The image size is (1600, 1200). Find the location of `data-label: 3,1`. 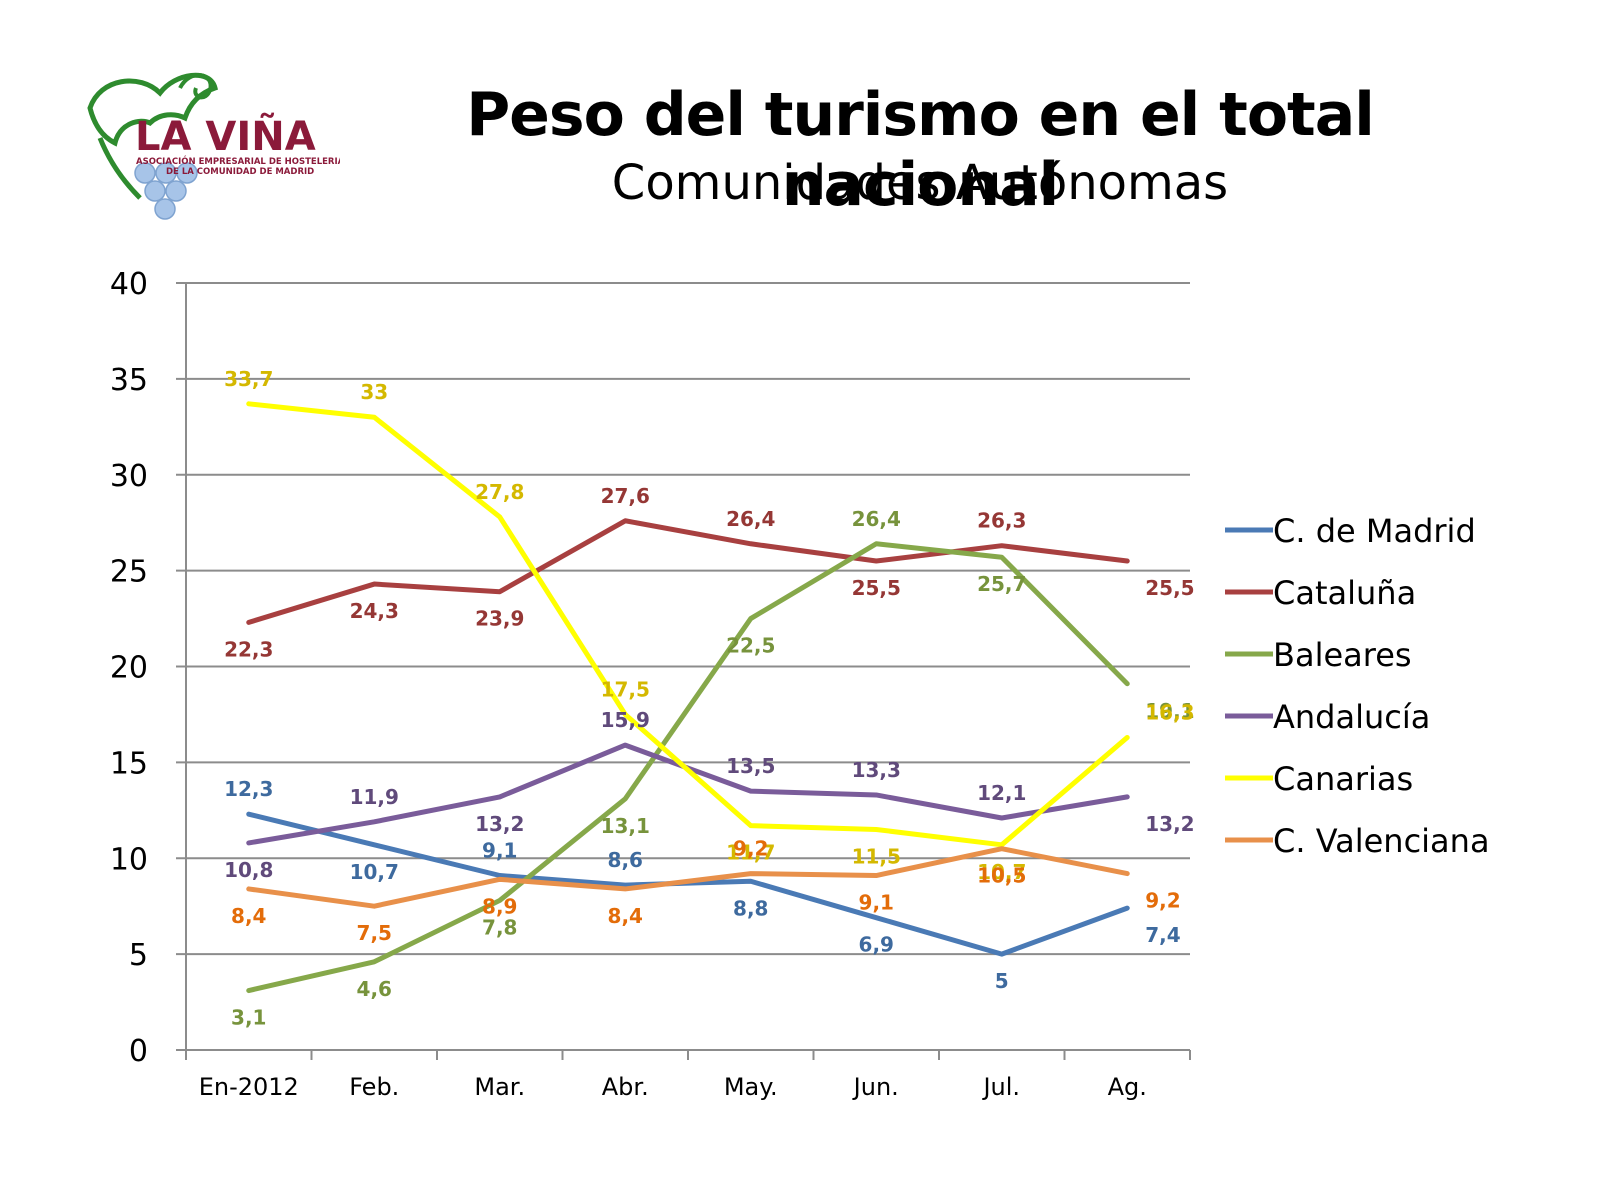

data-label: 3,1 is located at coordinates (248, 1018).